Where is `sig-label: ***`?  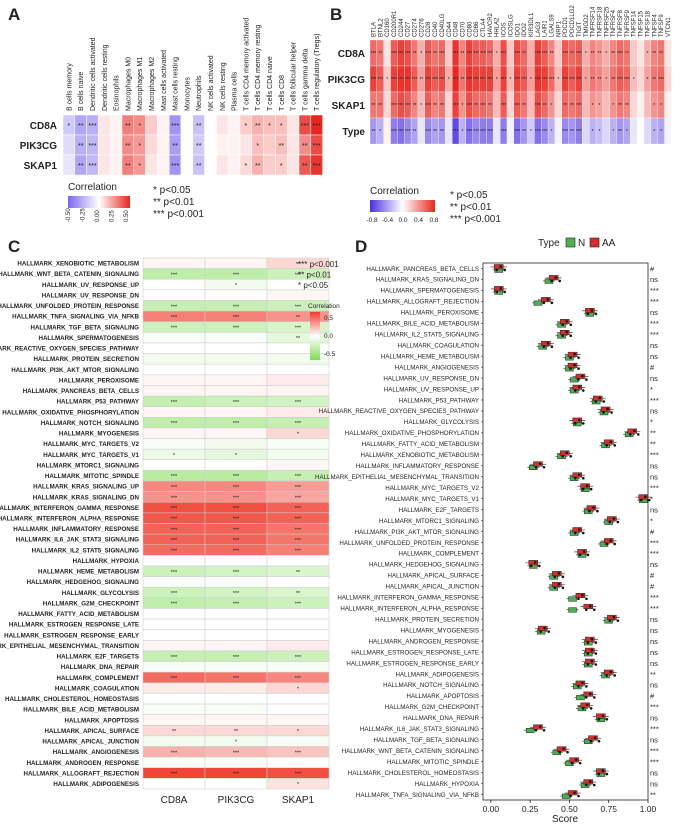
sig-label: *** is located at coordinates (654, 487).